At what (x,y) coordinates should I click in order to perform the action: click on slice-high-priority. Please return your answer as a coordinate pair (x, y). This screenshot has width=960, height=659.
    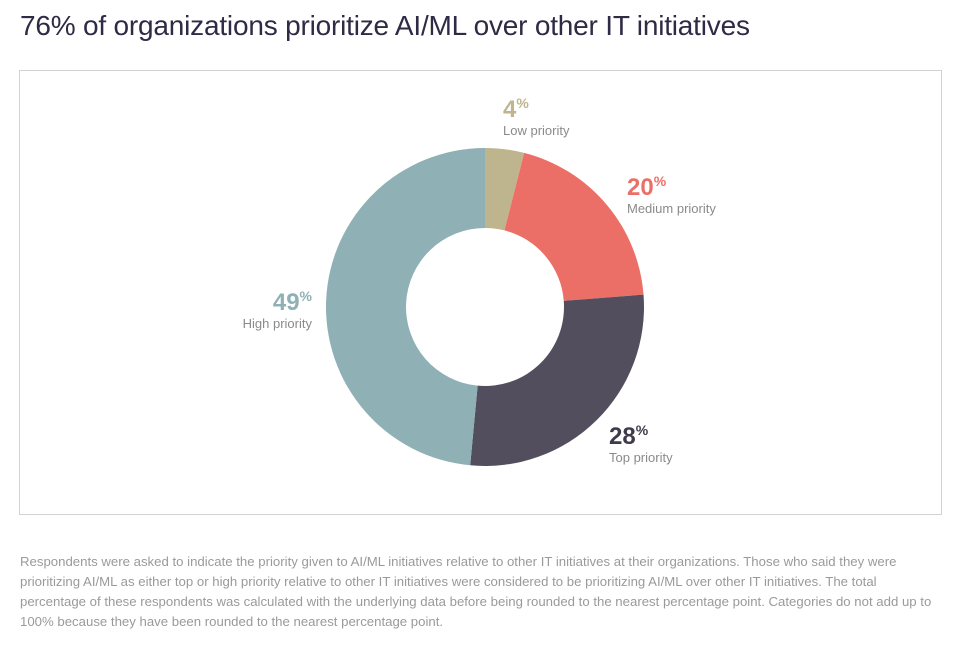
    Looking at the image, I should click on (405, 307).